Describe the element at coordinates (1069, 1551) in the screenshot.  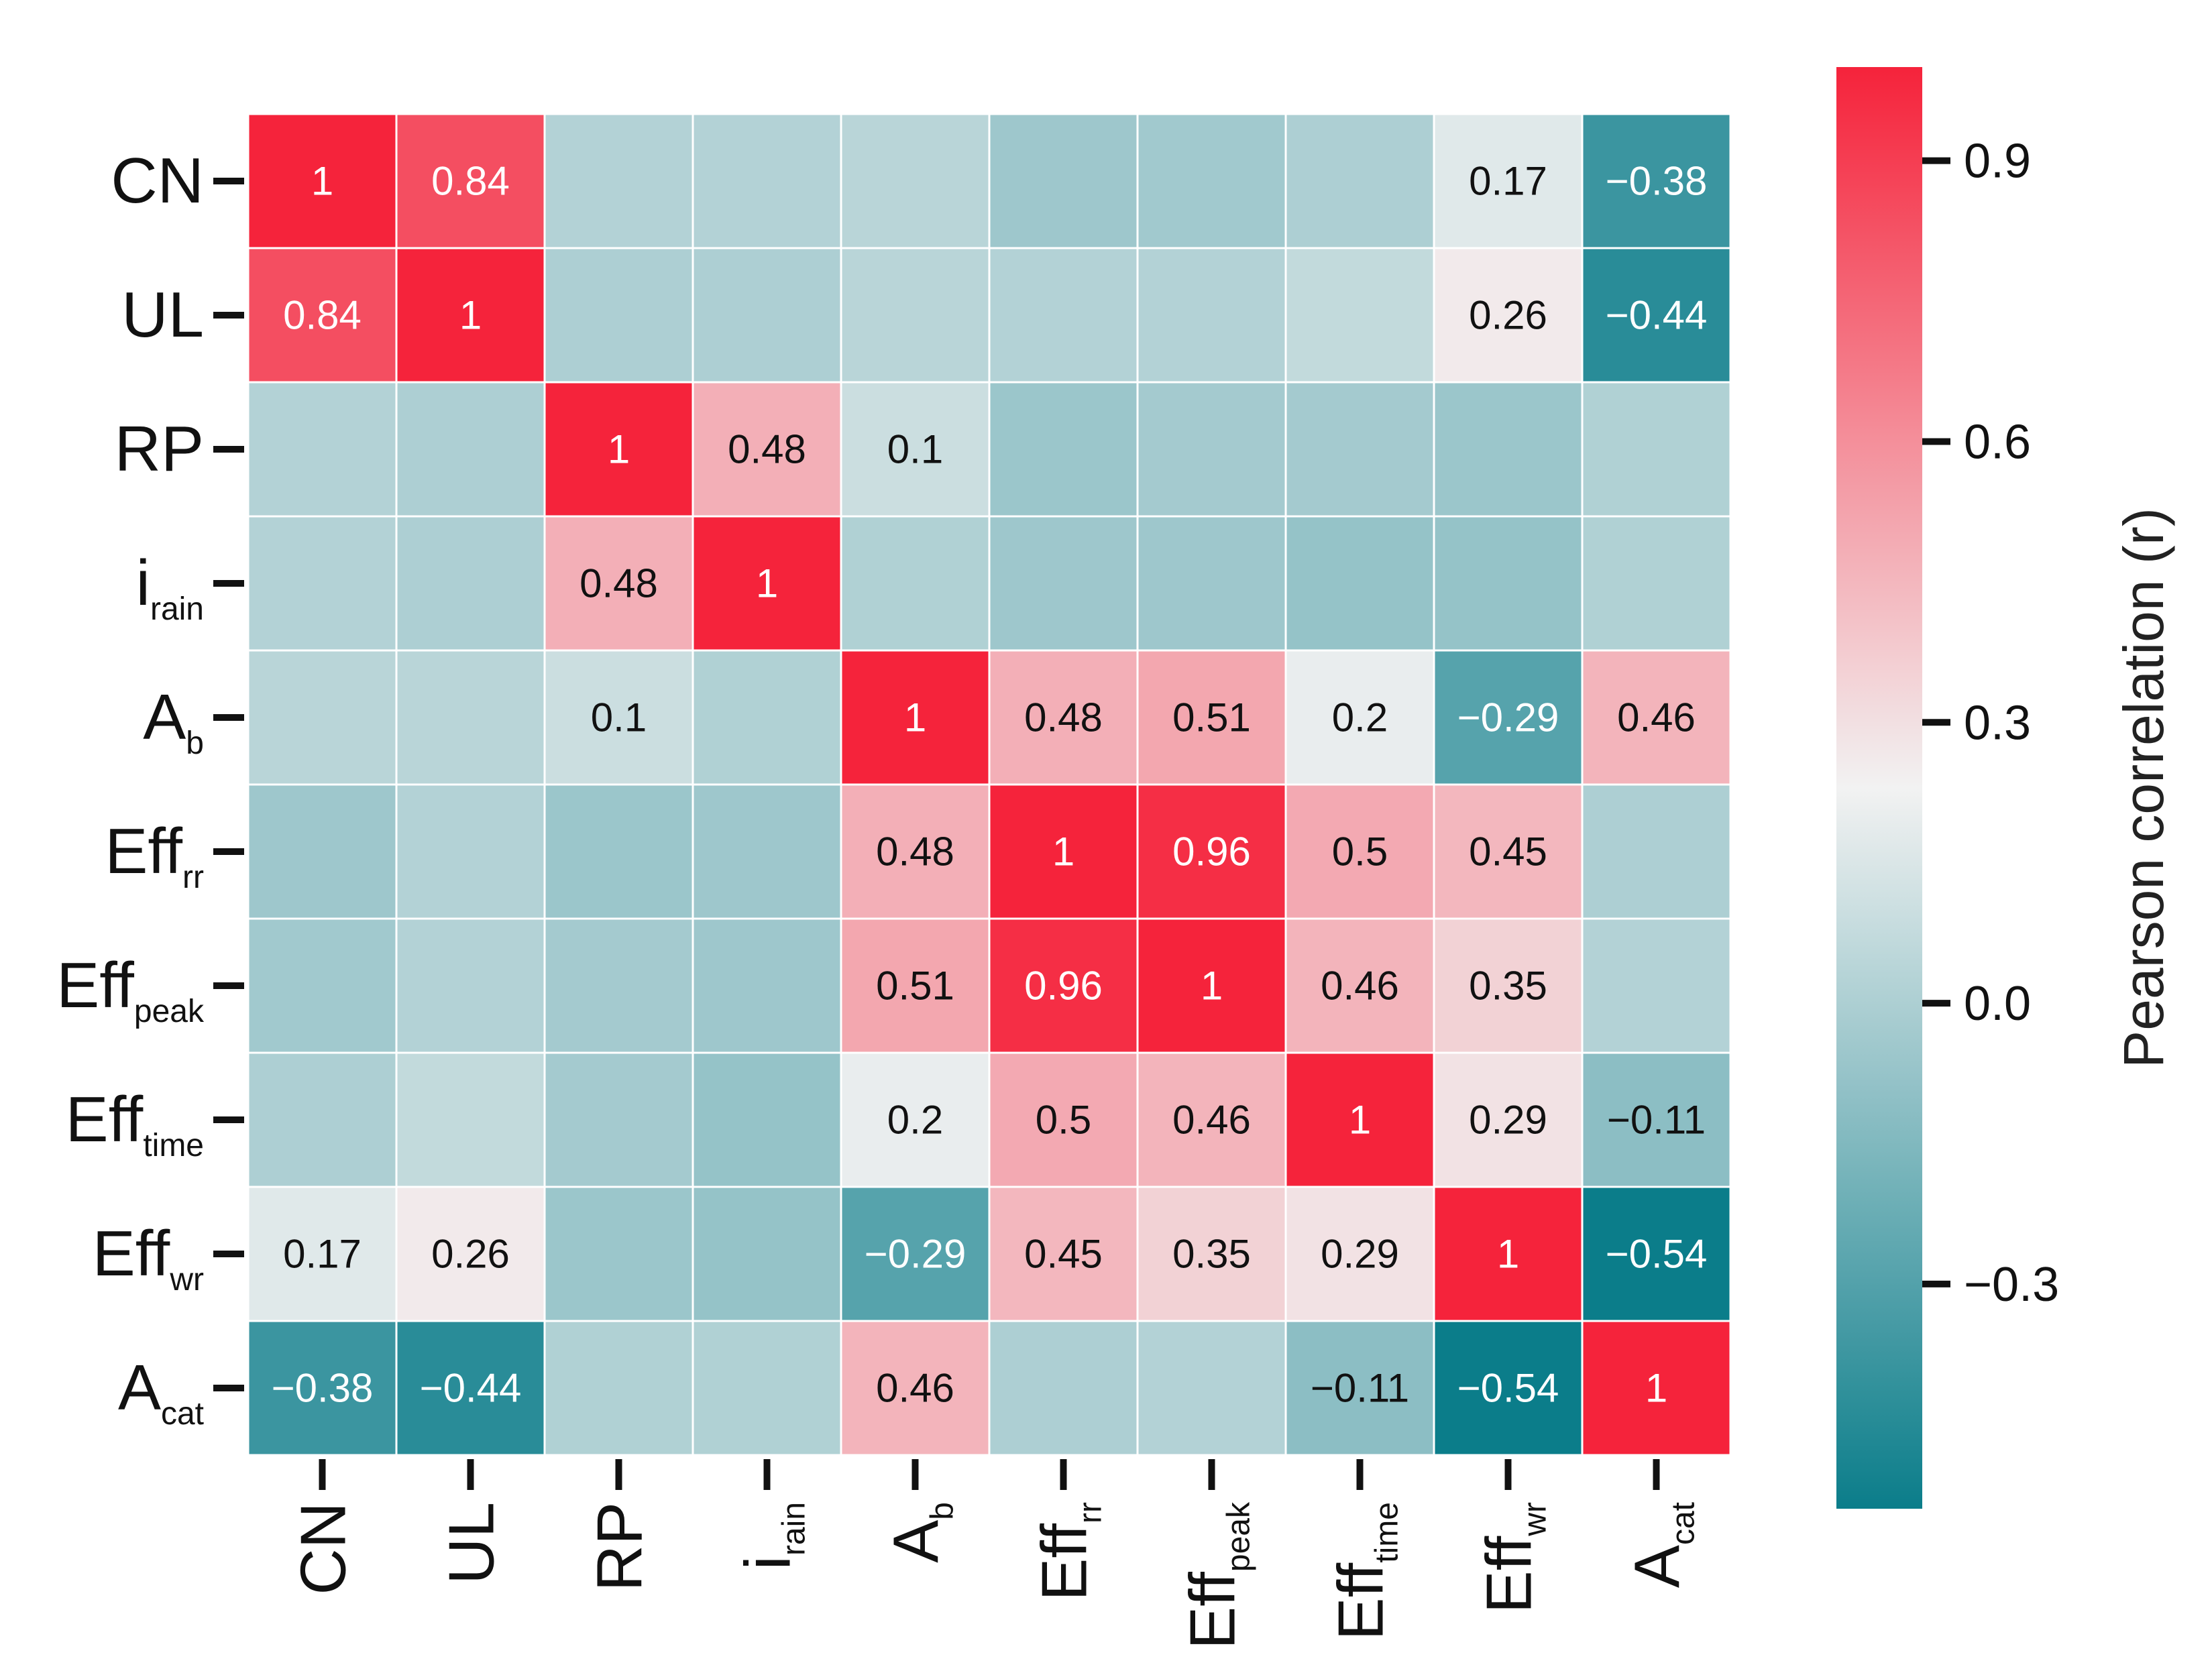
I see `x-tick-label: Effrr` at that location.